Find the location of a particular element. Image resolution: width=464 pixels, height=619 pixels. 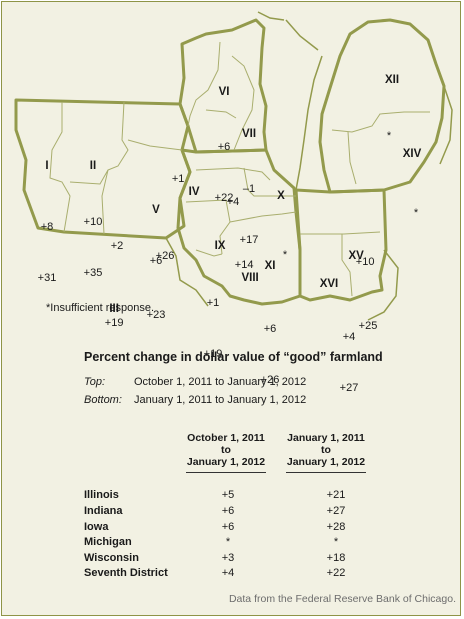

michigan-north-shore is located at coordinates (302, 35).